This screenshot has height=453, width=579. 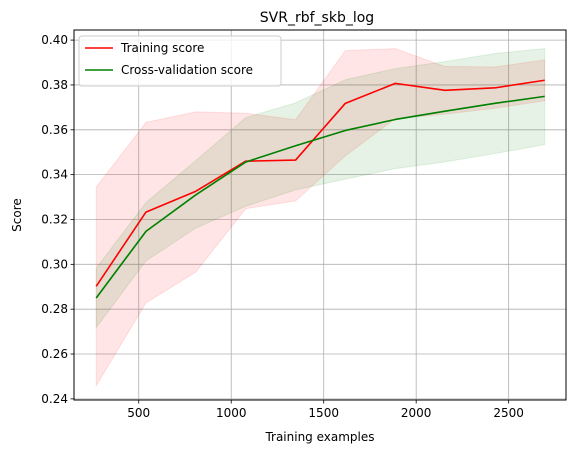 I want to click on legend-label-training: Training score, so click(x=162, y=48).